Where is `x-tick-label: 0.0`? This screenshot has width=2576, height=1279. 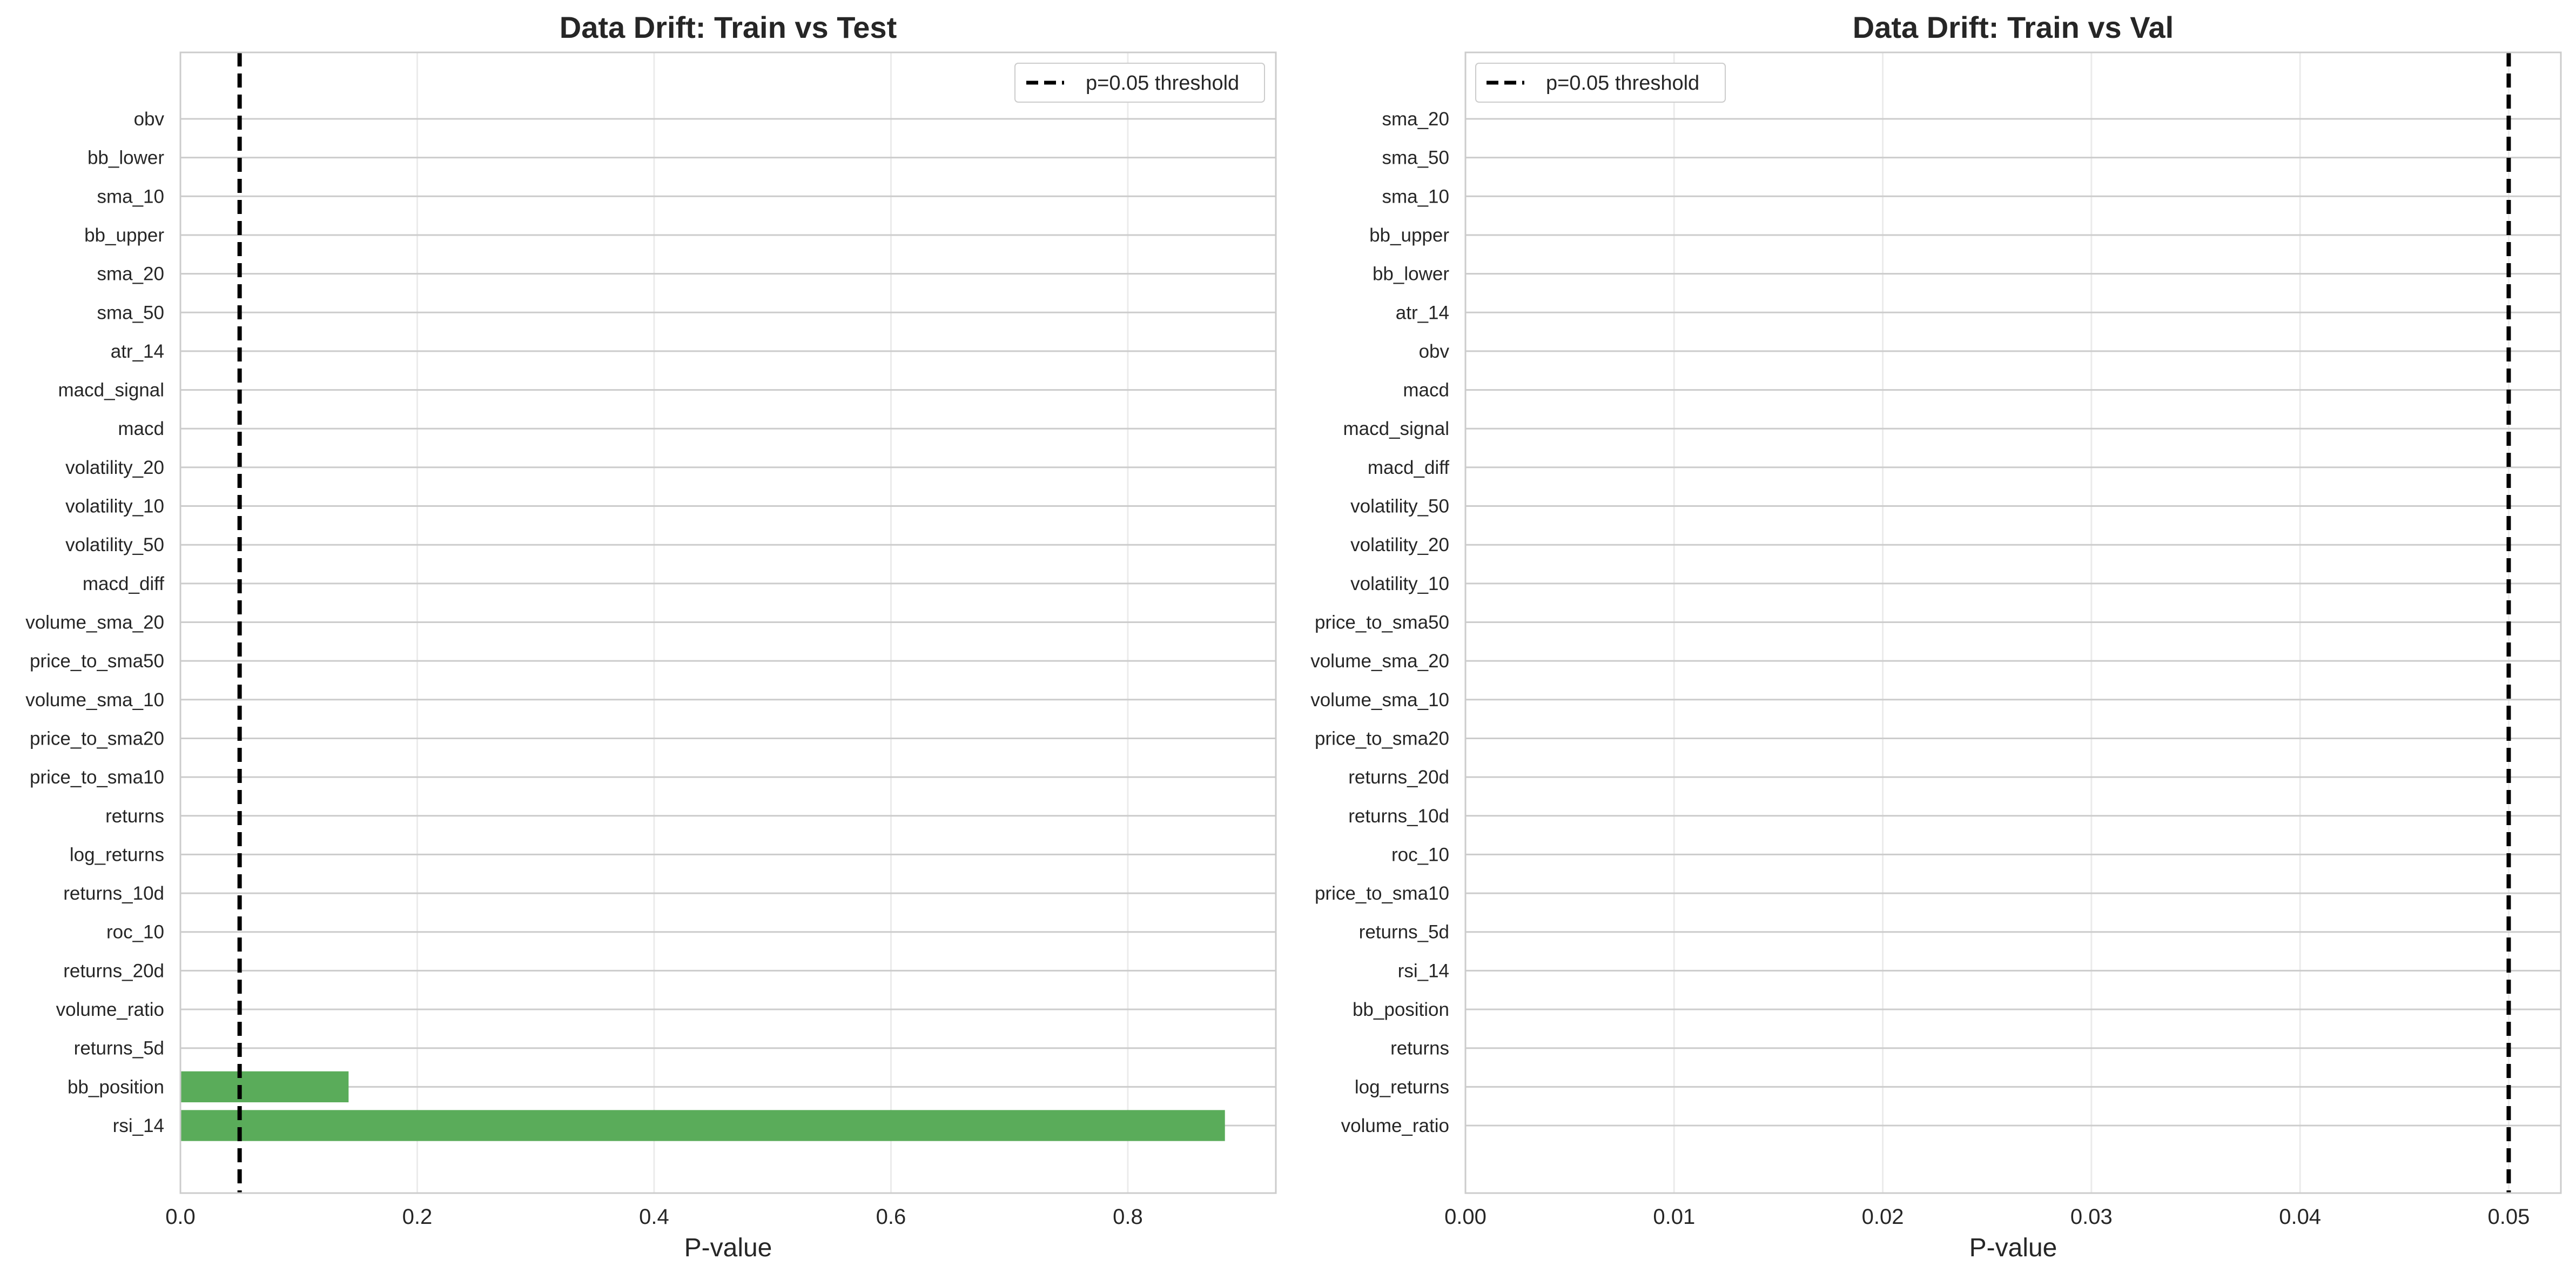 x-tick-label: 0.0 is located at coordinates (180, 1217).